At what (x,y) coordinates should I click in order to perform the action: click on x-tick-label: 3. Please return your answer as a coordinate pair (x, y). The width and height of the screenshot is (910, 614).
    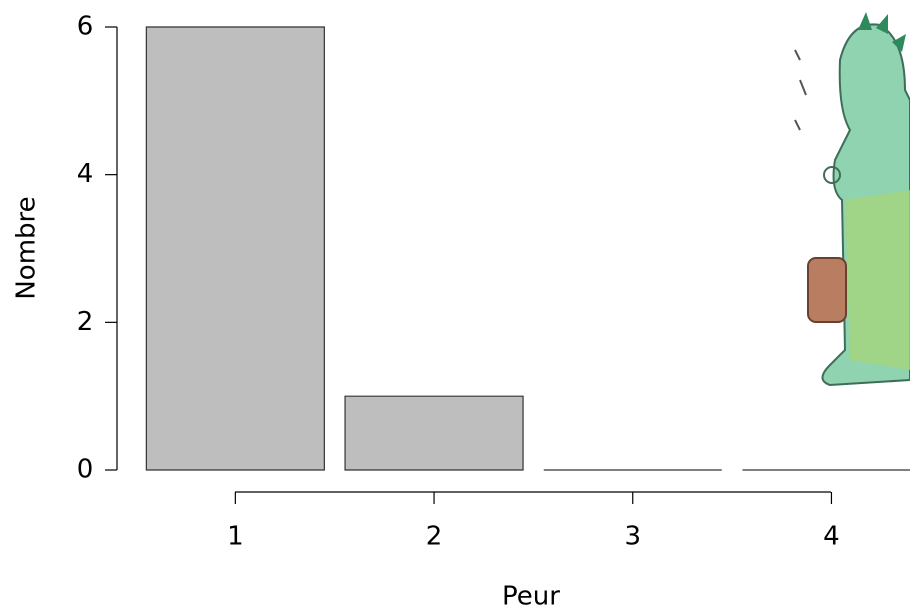
    Looking at the image, I should click on (632, 537).